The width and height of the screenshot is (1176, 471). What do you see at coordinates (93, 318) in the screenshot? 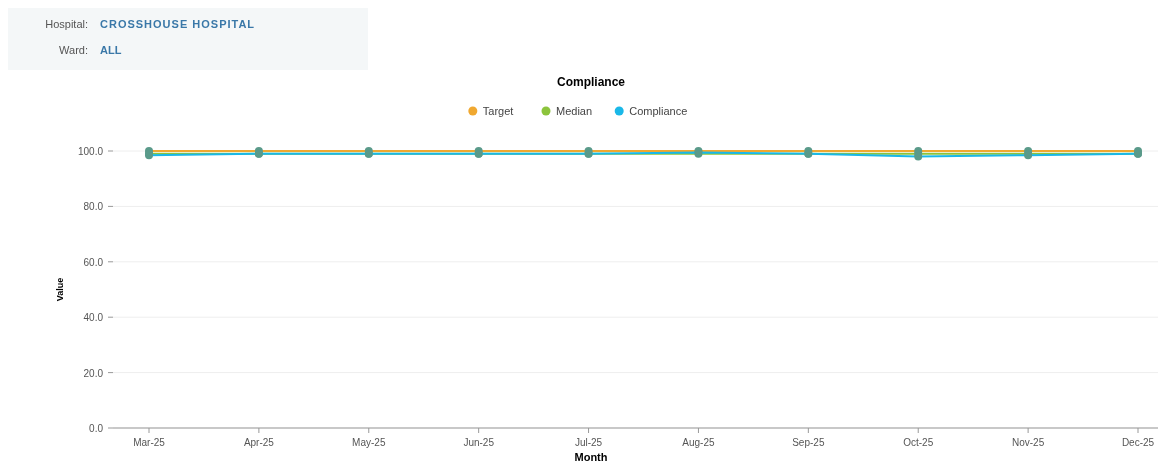
I see `y-tick-label: 40.0` at bounding box center [93, 318].